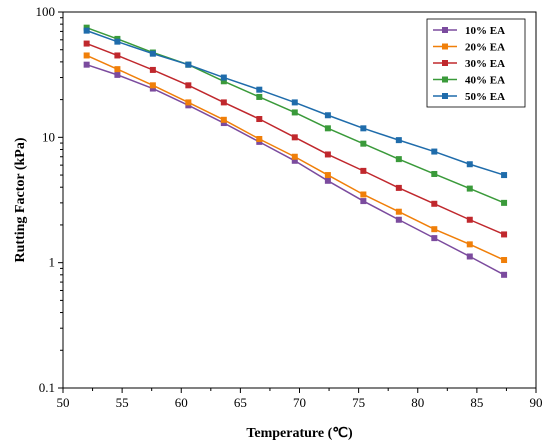  I want to click on x-tick-label: 65, so click(240, 402).